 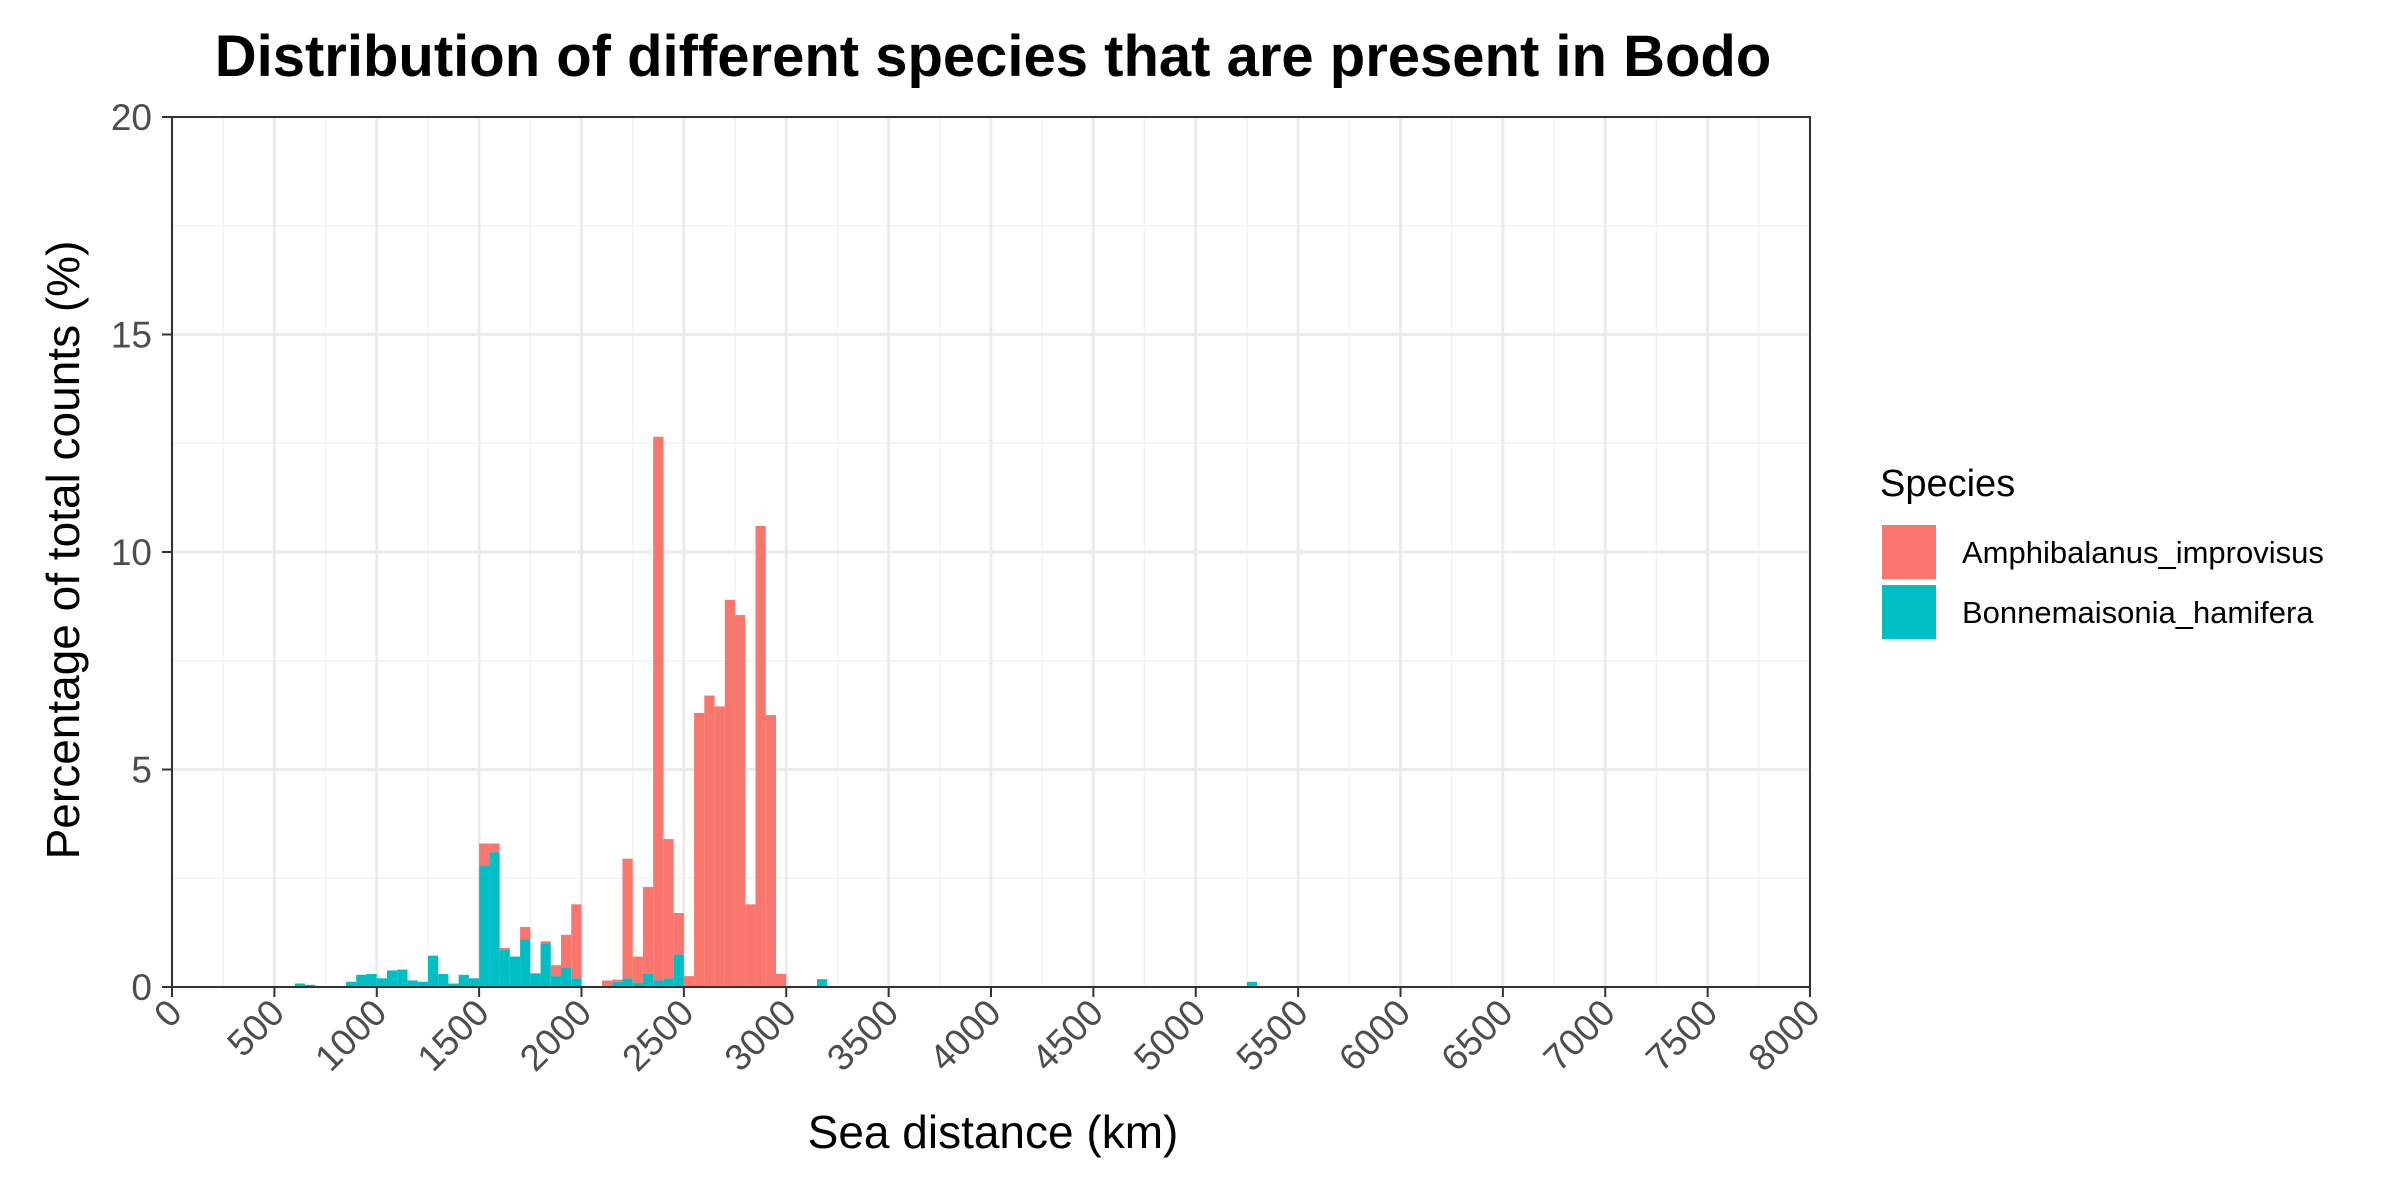 I want to click on x-tick-label: 8000, so click(x=1783, y=1035).